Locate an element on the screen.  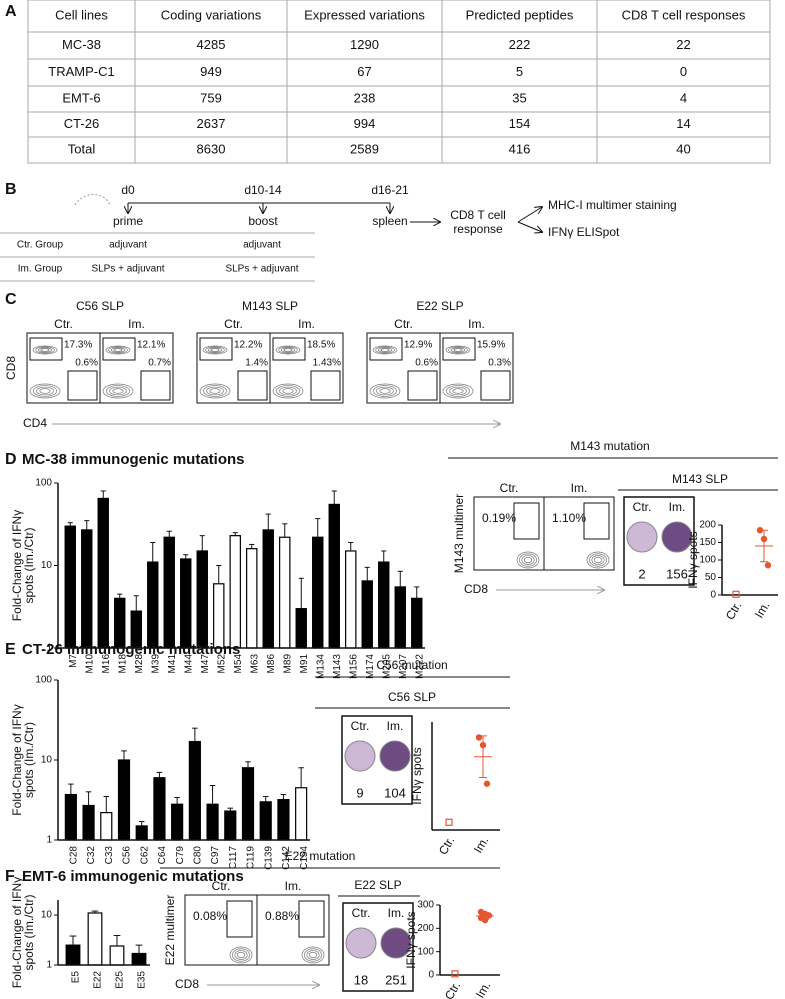
x-tick-label: C56 is located at coordinates (127, 855).